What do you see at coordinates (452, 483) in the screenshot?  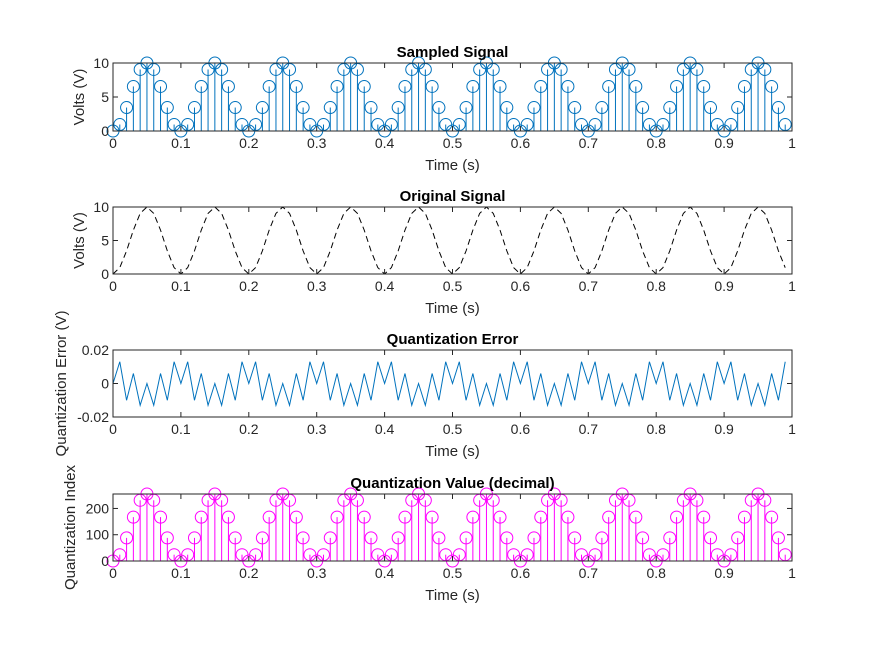 I see `chart-title: Quantization Value (decimal)` at bounding box center [452, 483].